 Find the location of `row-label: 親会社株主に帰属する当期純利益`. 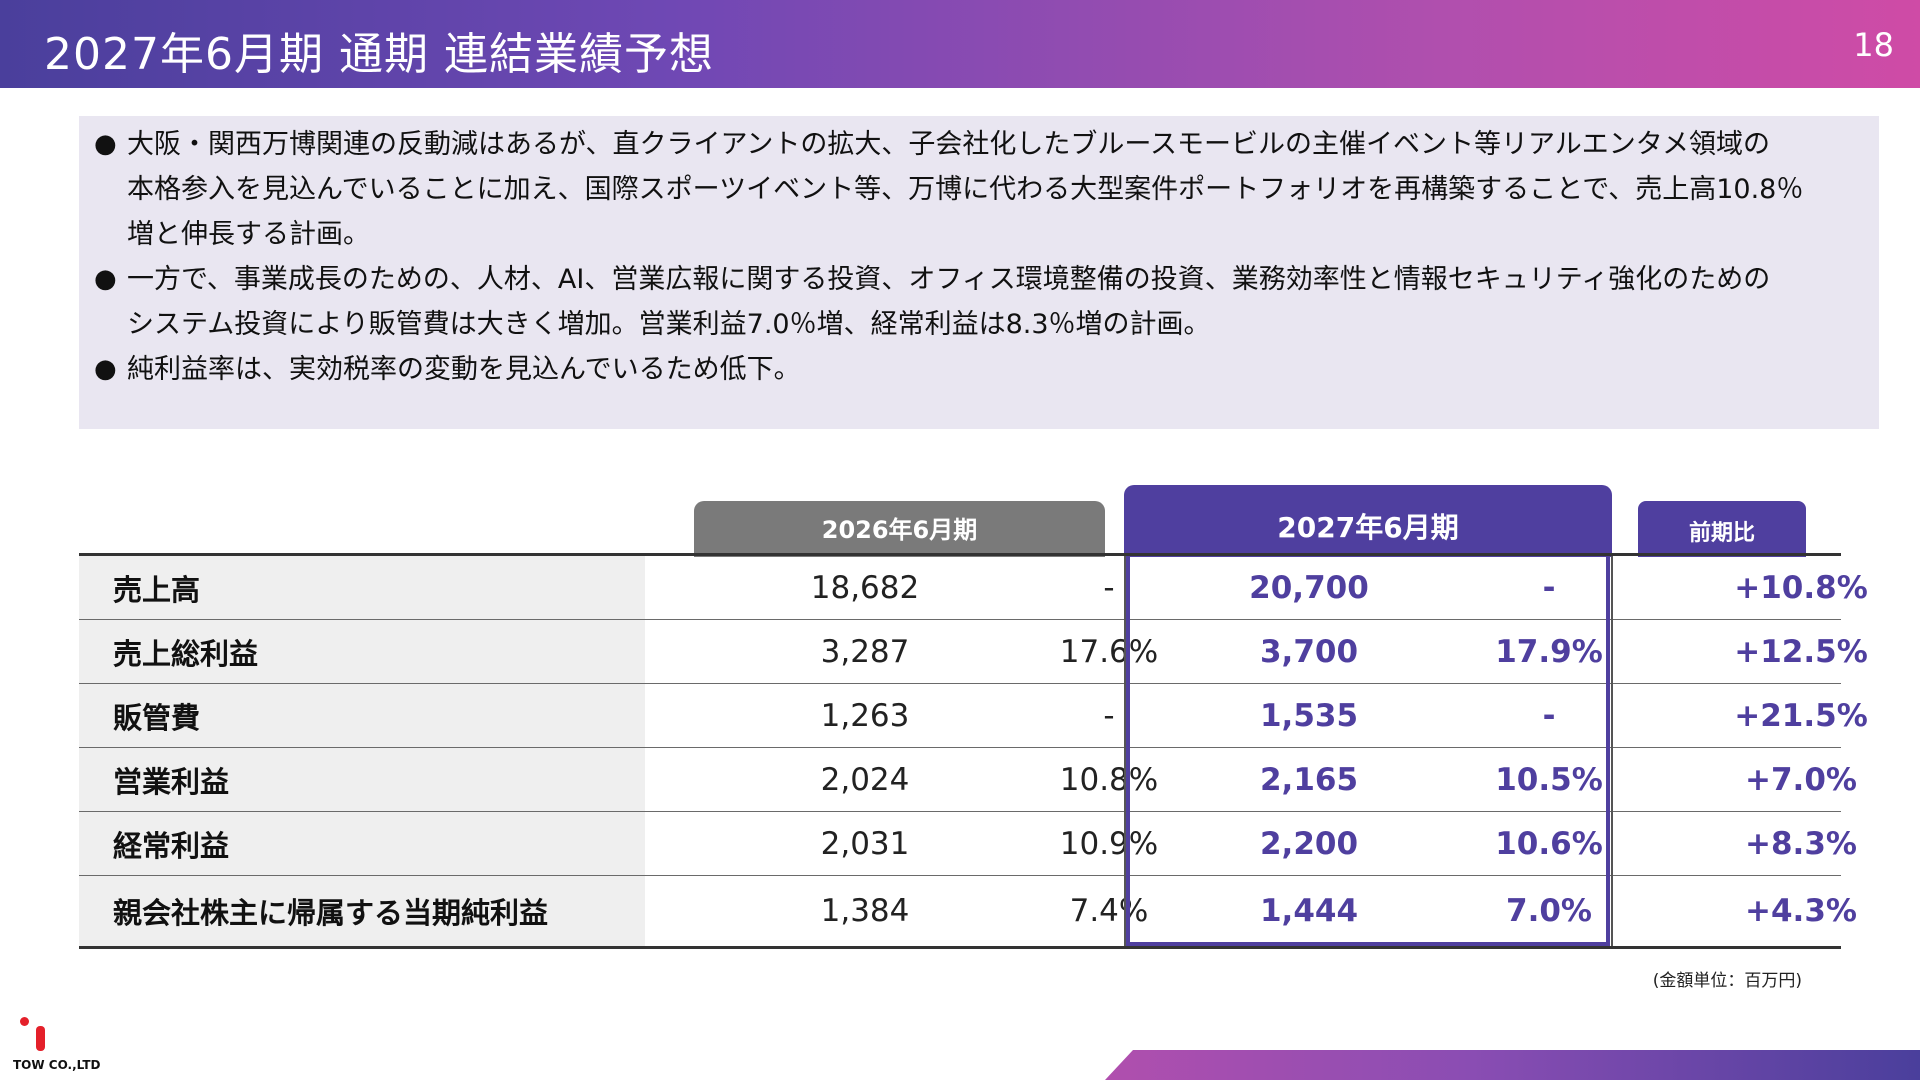

row-label: 親会社株主に帰属する当期純利益 is located at coordinates (362, 911).